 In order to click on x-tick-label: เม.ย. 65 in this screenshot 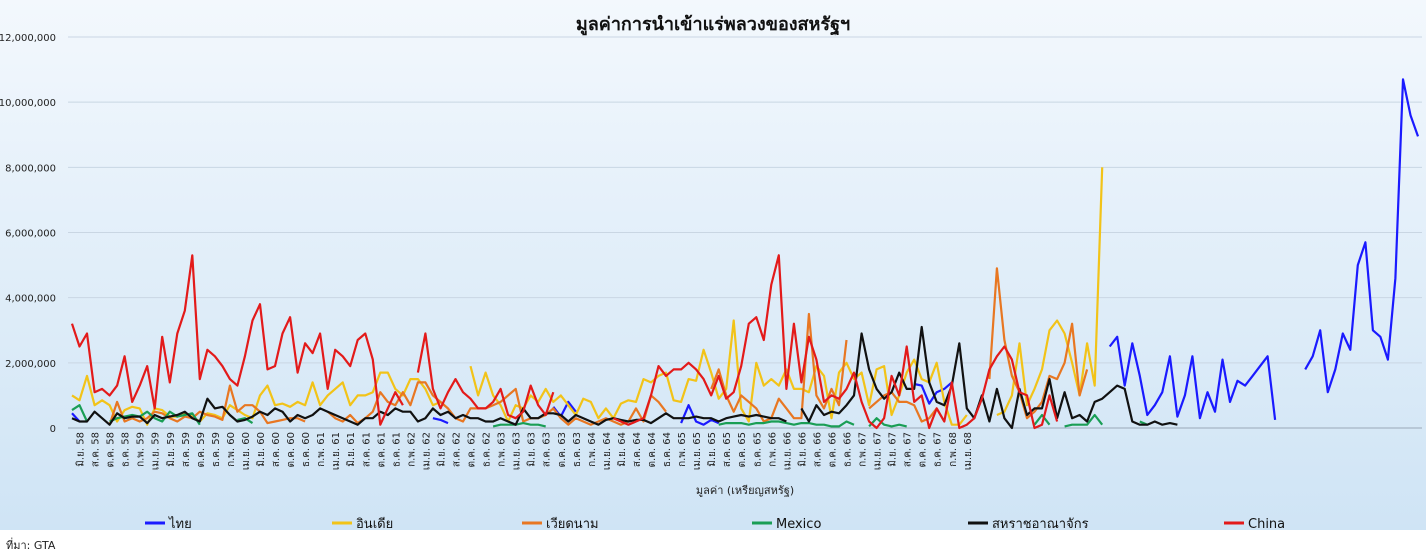, I will do `click(697, 451)`.